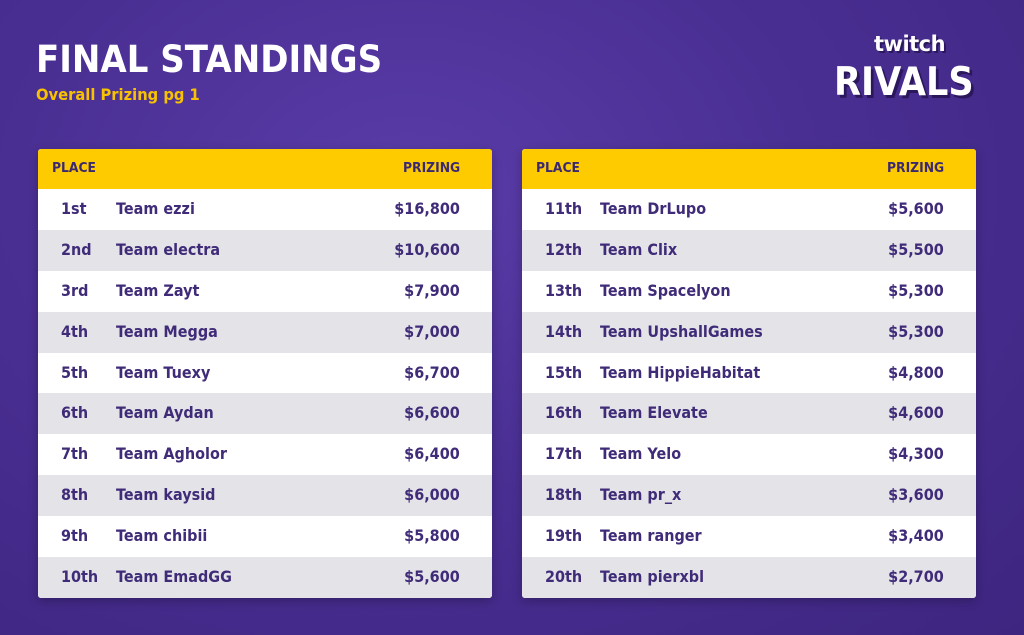 This screenshot has width=1024, height=635. I want to click on row-team: Team Spacelyon, so click(665, 290).